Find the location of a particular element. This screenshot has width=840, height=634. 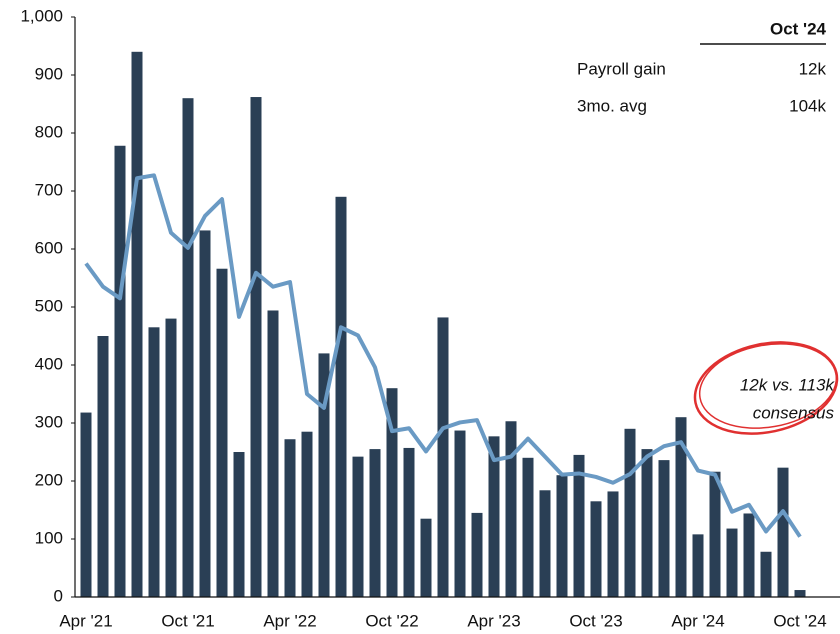

annotation-circle is located at coordinates (768, 386).